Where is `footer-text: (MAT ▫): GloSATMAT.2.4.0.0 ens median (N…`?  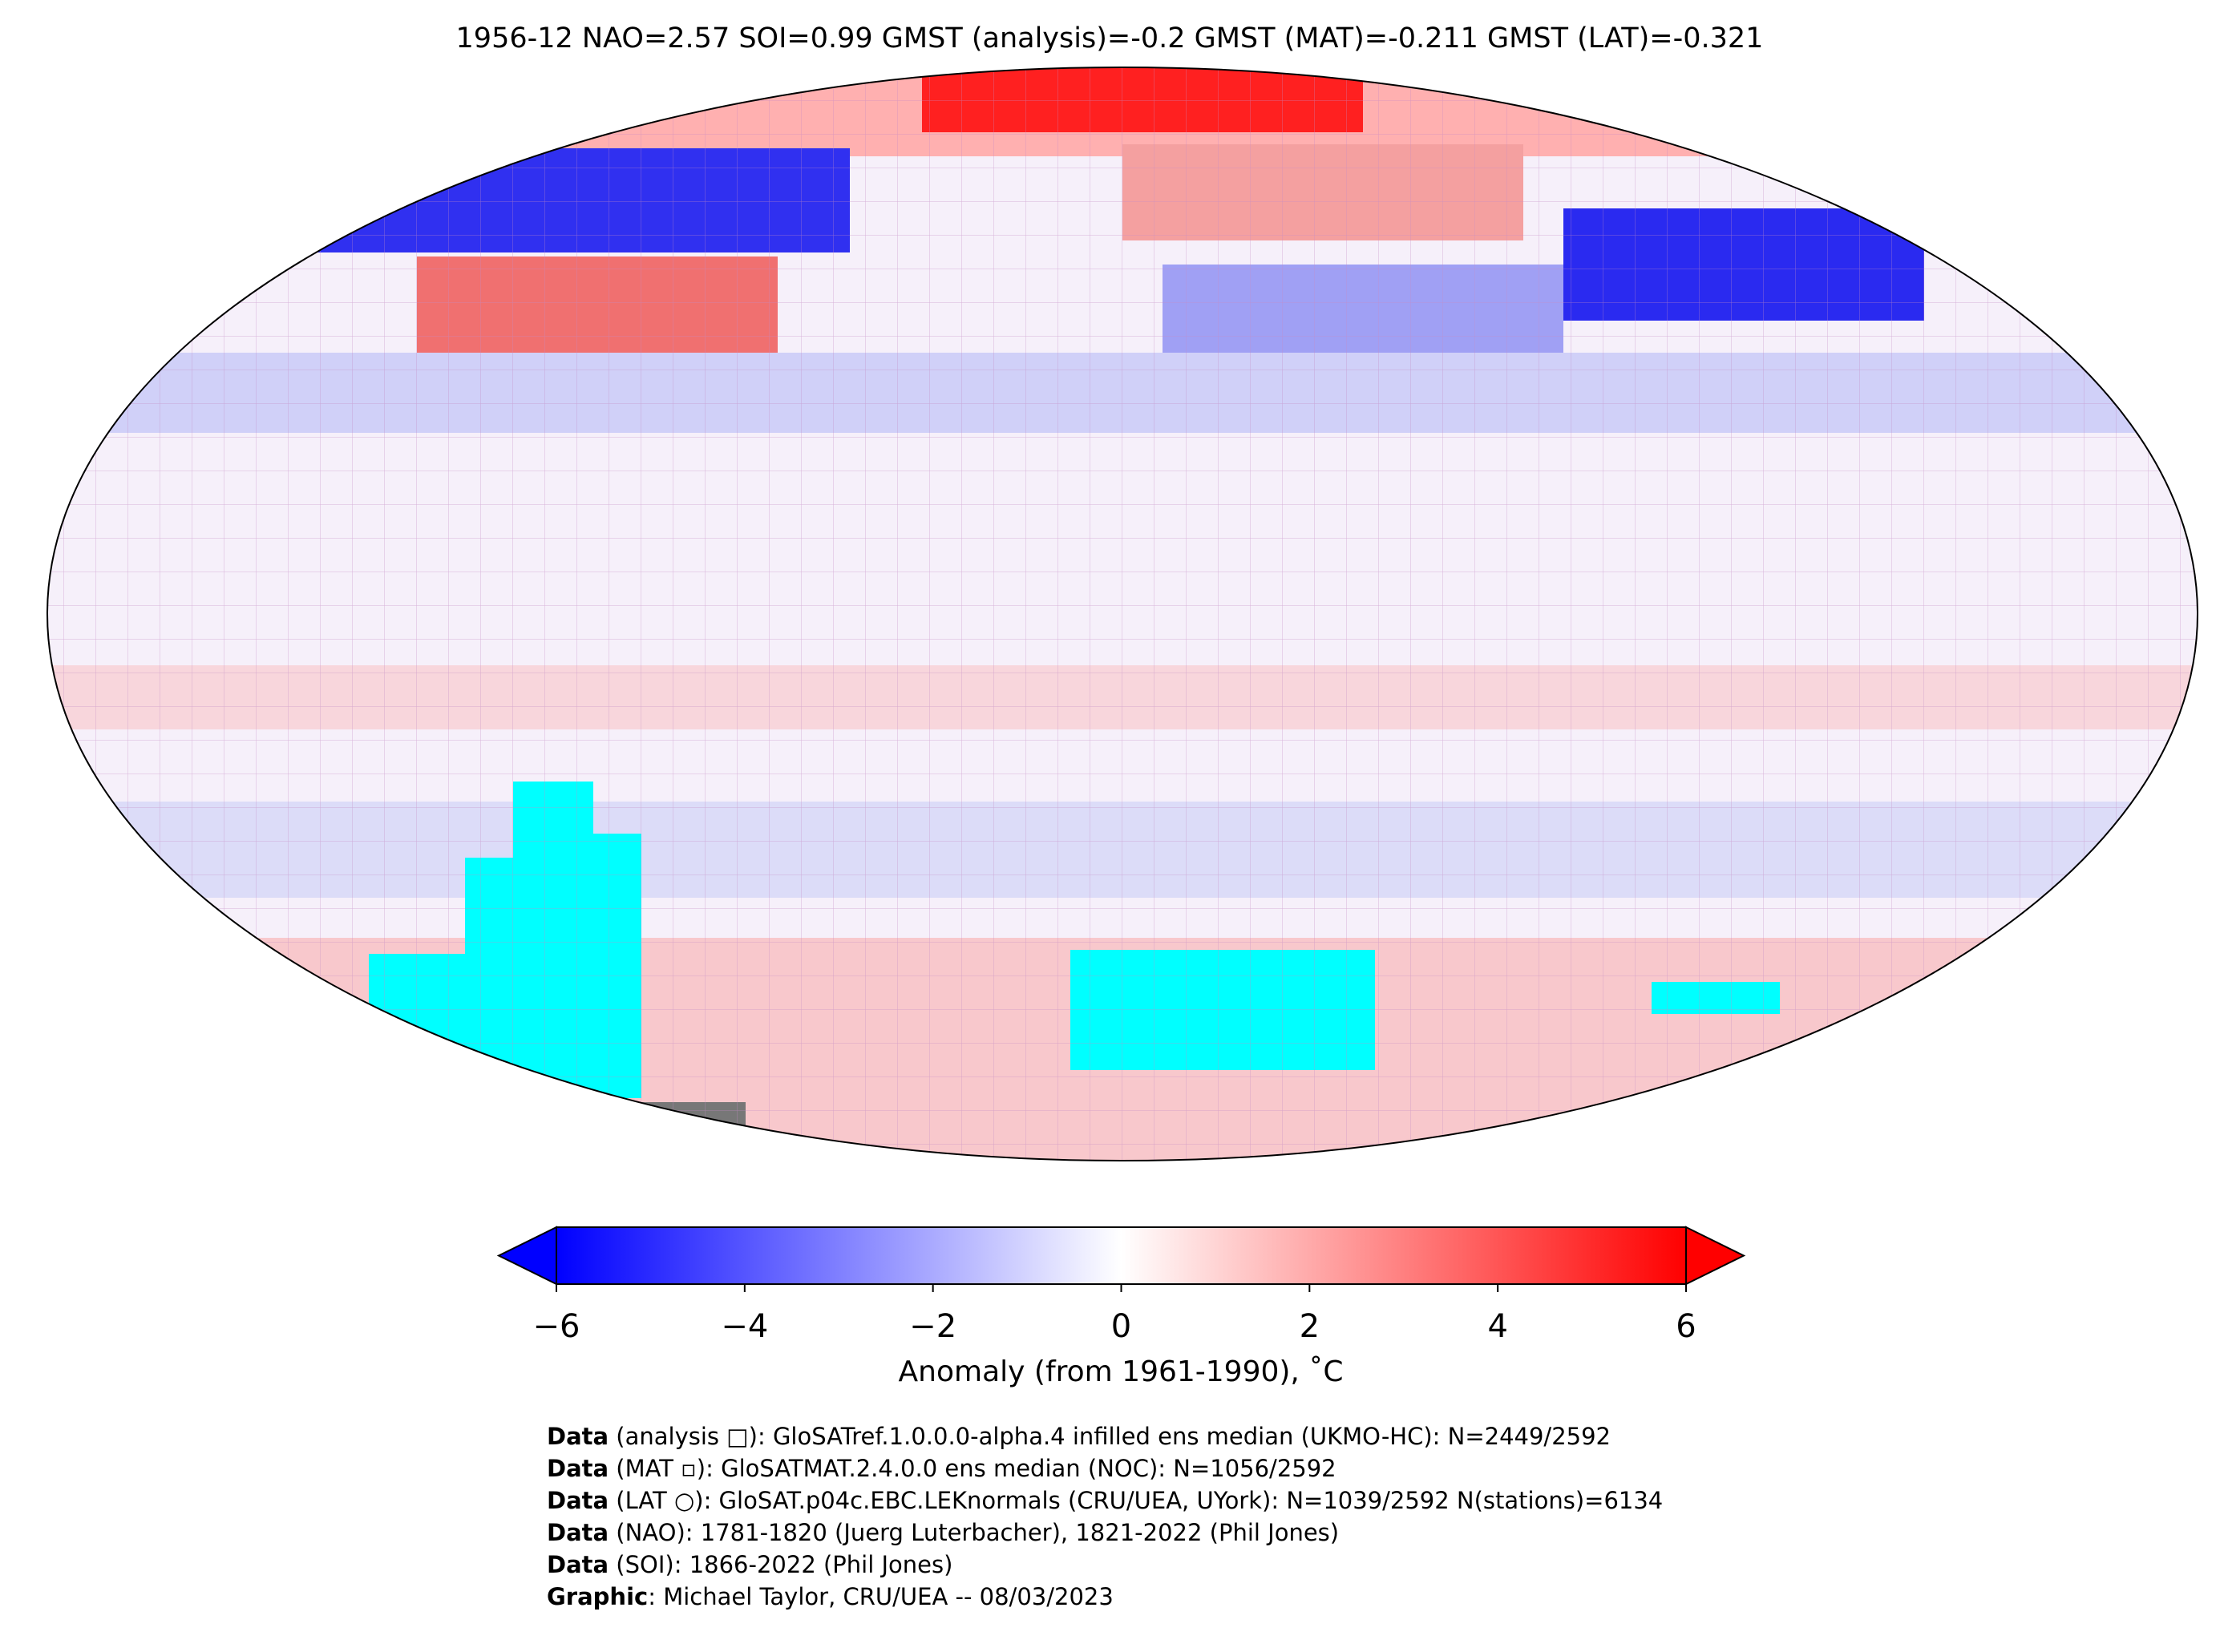 footer-text: (MAT ▫): GloSATMAT.2.4.0.0 ens median (N… is located at coordinates (973, 1468).